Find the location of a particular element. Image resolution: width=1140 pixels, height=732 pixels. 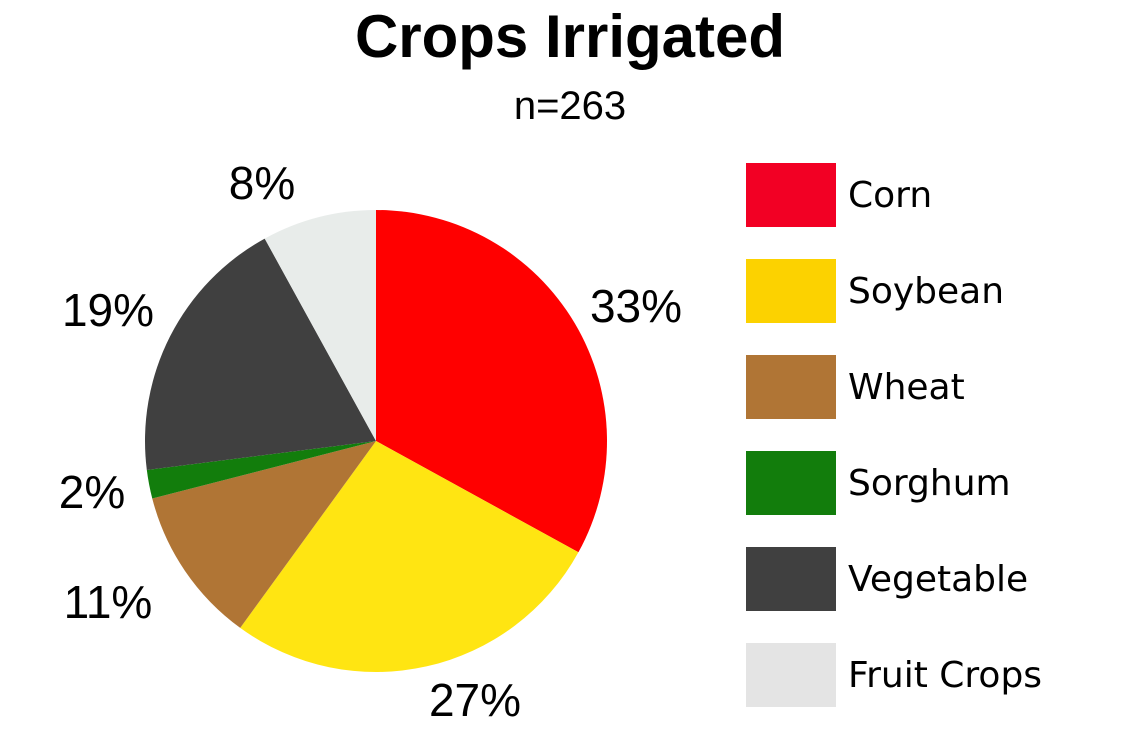

legend-label: Fruit Crops is located at coordinates (945, 675).